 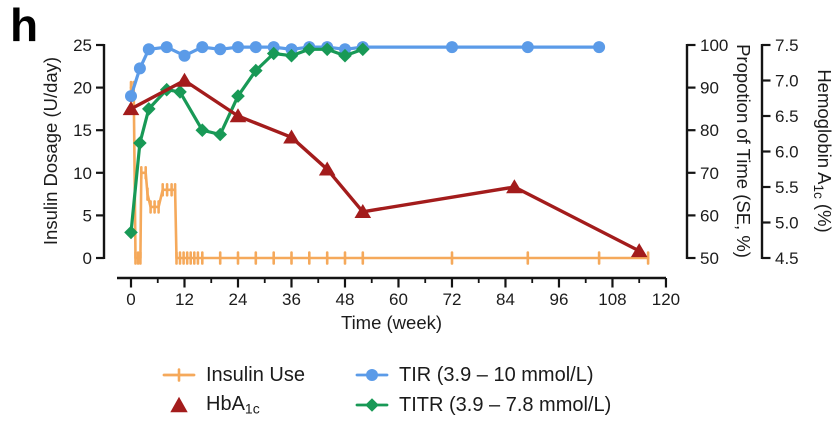 I want to click on series-tir-line, so click(x=365, y=71).